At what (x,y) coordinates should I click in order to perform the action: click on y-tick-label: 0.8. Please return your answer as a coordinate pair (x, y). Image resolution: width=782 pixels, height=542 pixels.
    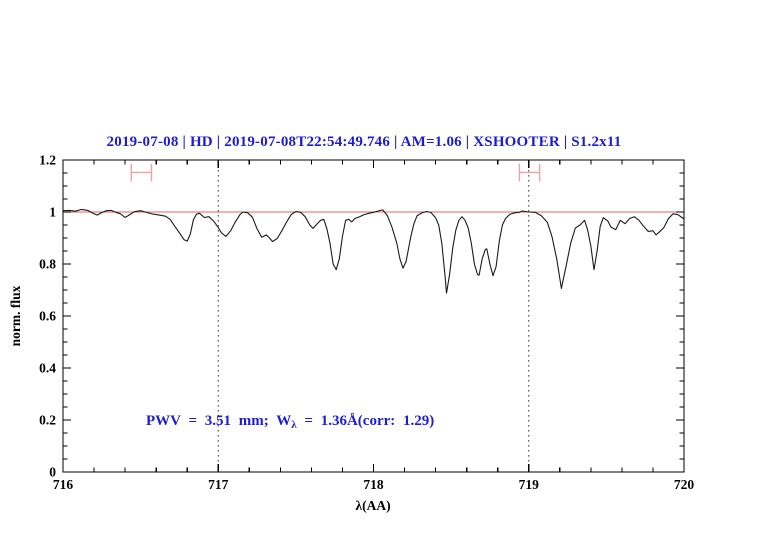
    Looking at the image, I should click on (47, 264).